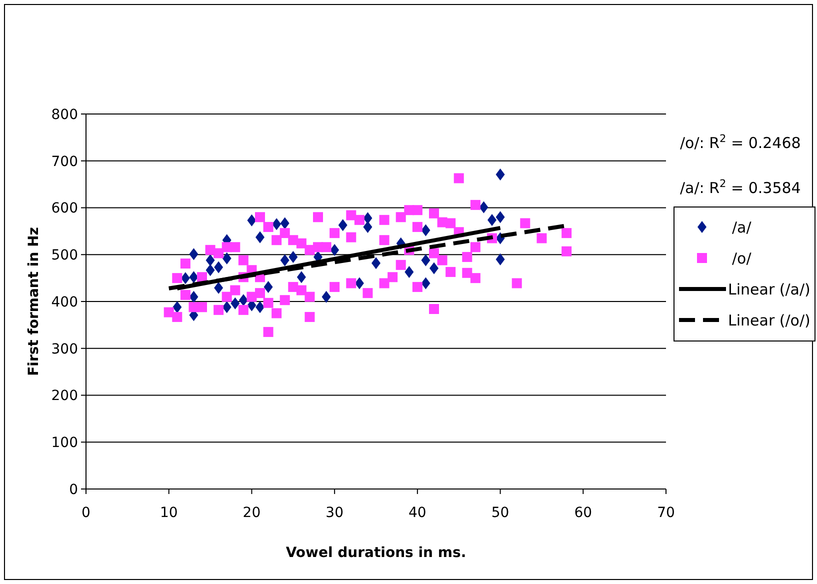 The width and height of the screenshot is (817, 584). I want to click on y-tick-label: 700, so click(64, 162).